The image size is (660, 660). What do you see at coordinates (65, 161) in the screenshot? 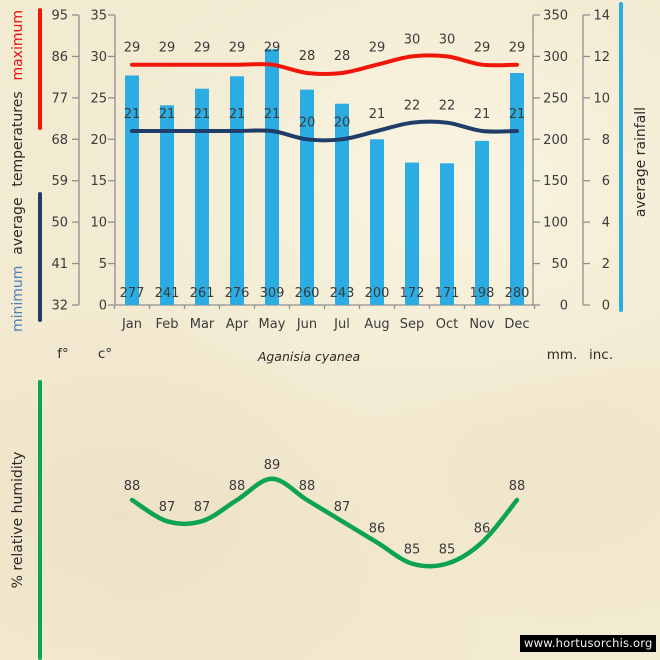
I see `fahrenheit-axis: 95 86 77 68 59 50 41 32` at bounding box center [65, 161].